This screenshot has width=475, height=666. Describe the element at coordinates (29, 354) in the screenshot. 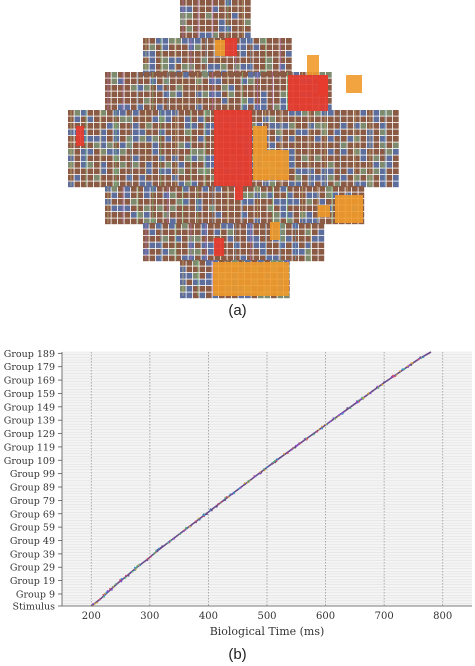

I see `y-tick-label: Group 189` at that location.